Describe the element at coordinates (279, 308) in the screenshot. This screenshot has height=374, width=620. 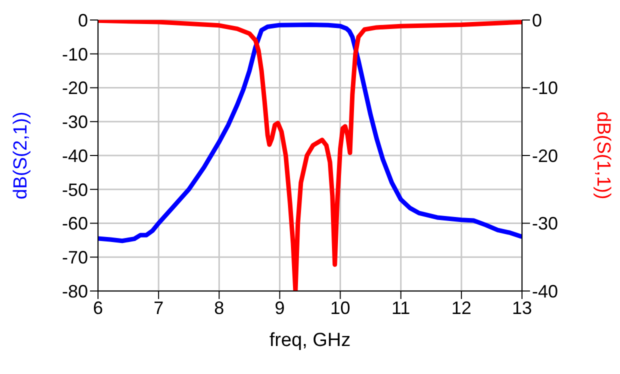
I see `x-tick-label: 9` at that location.